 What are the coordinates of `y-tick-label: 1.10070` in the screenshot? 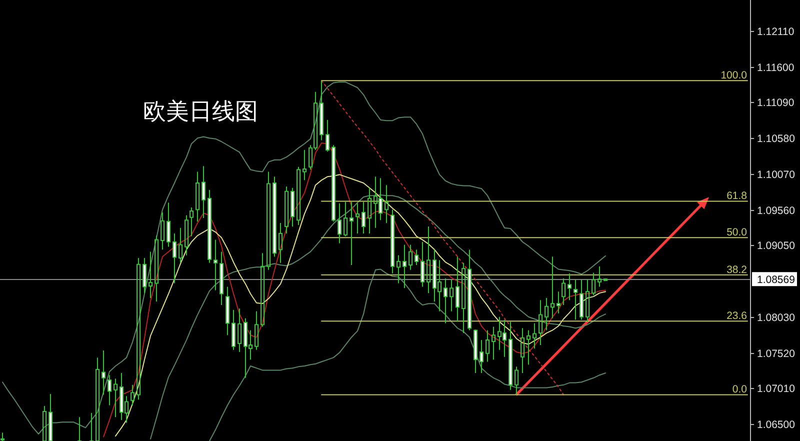 It's located at (776, 175).